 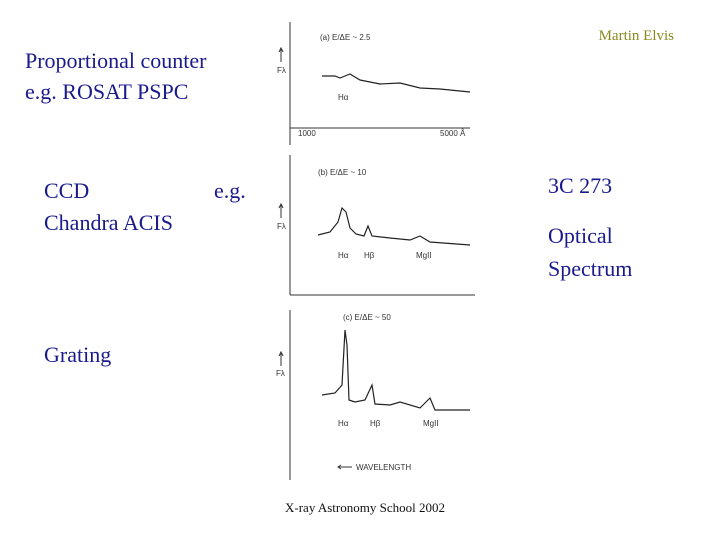 I want to click on description: Optical, so click(x=580, y=235).